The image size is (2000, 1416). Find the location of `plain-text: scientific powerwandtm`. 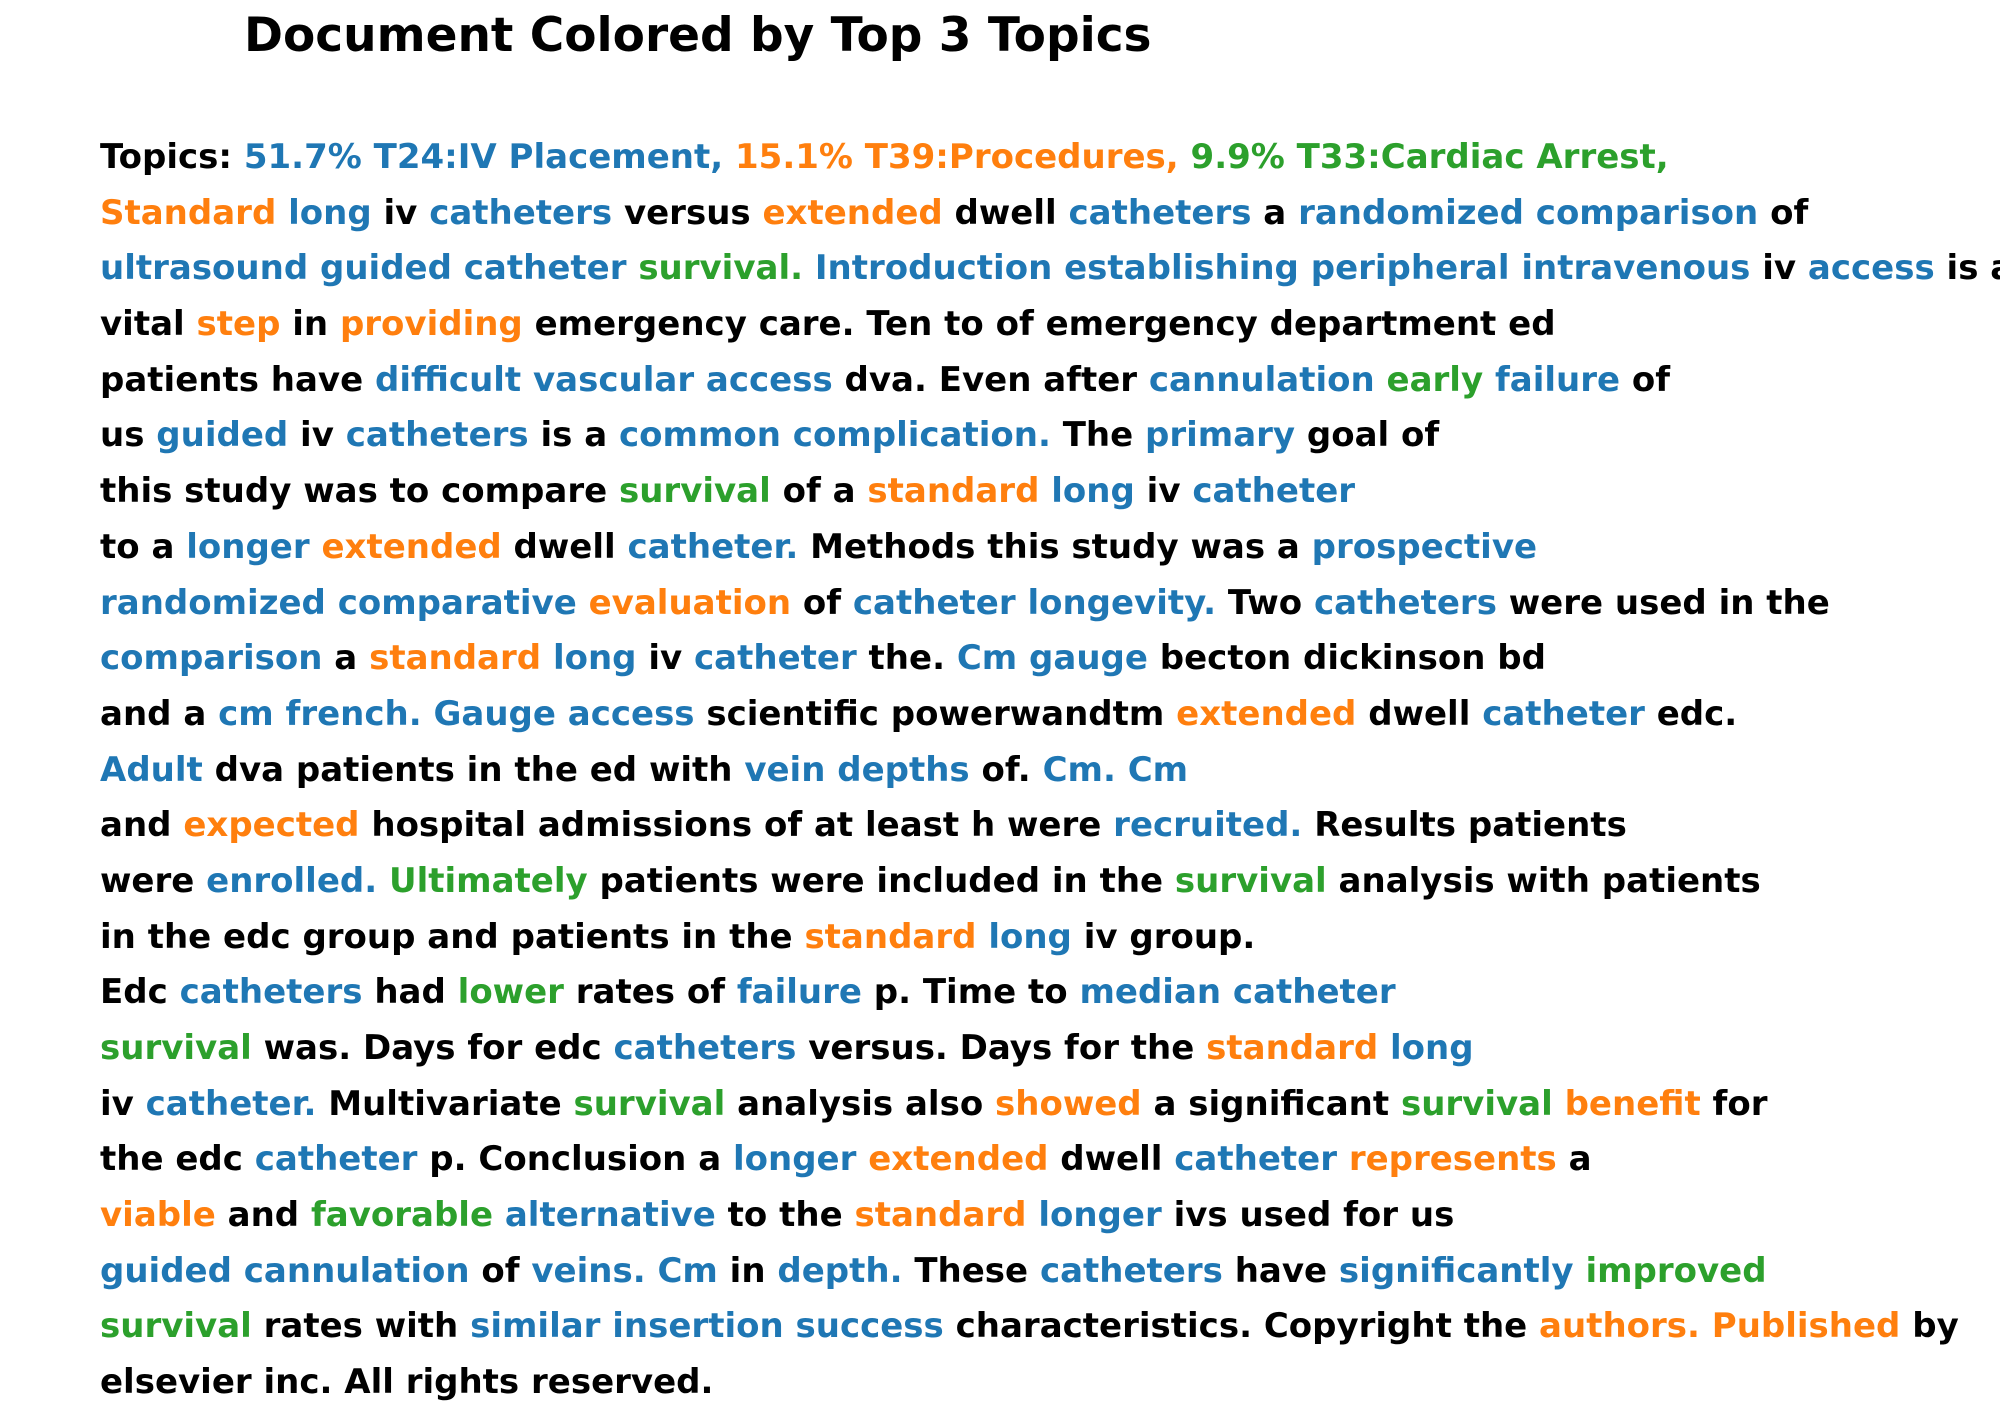

plain-text: scientific powerwandtm is located at coordinates (935, 713).